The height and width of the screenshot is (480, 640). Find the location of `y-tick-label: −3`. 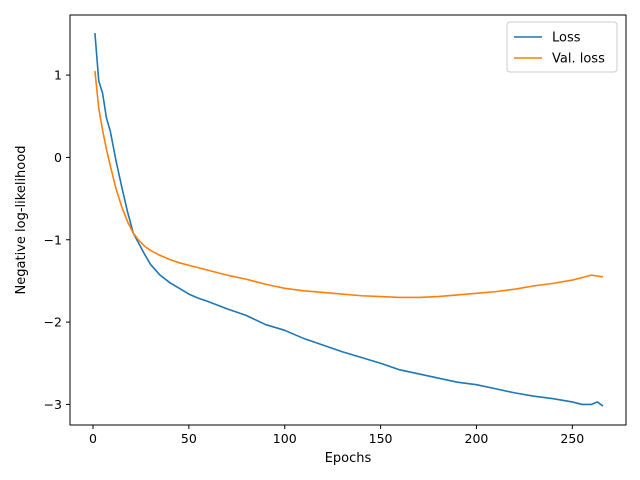

y-tick-label: −3 is located at coordinates (53, 404).